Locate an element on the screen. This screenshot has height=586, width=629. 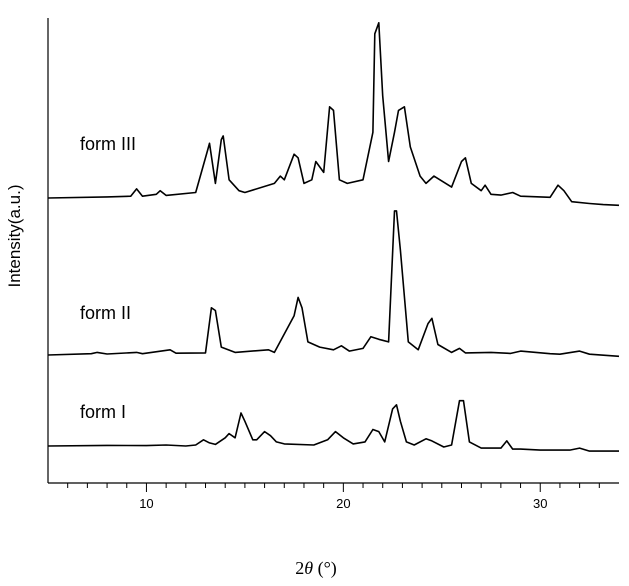
series-labels: form III form II form I is located at coordinates (108, 278).